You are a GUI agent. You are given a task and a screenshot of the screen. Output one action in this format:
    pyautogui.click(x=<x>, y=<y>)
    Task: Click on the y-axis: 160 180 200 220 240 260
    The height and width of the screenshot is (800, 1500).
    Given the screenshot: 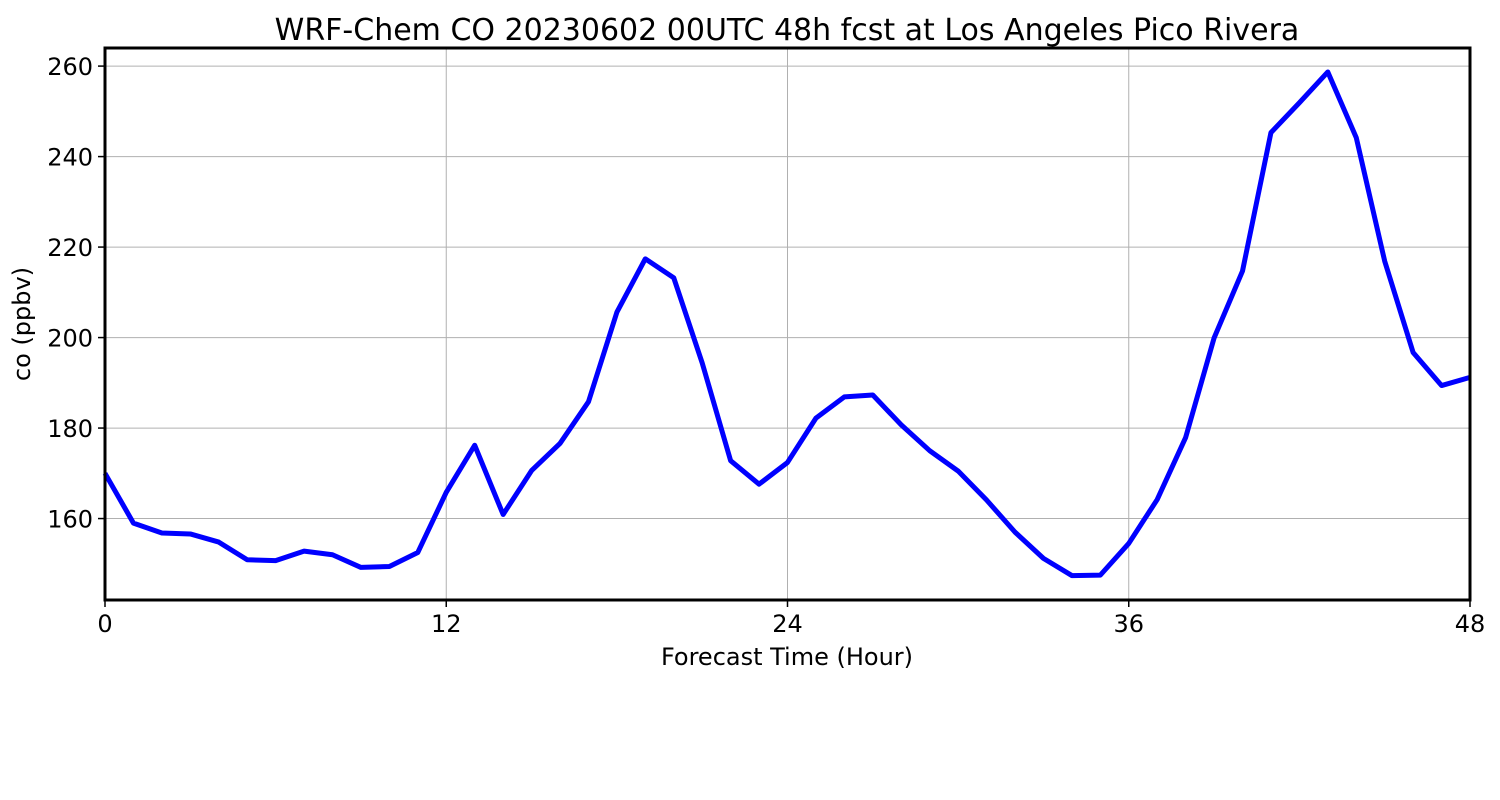 What is the action you would take?
    pyautogui.click(x=76, y=293)
    